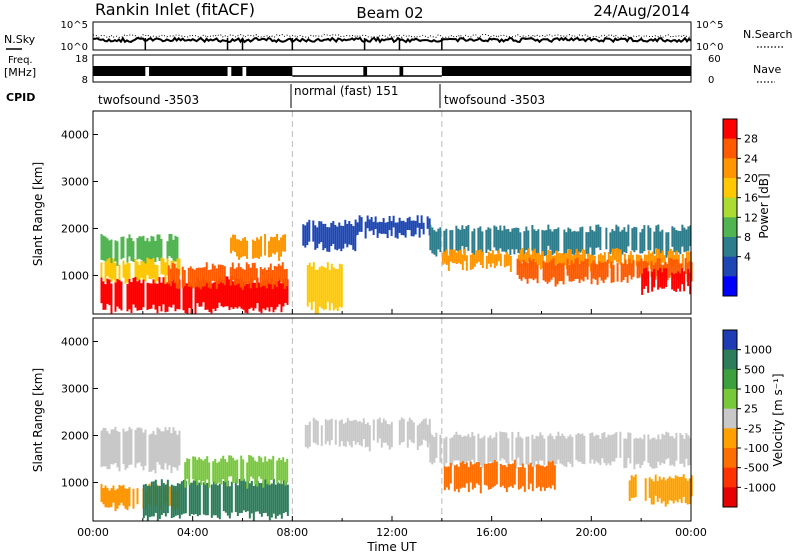 This screenshot has height=554, width=800. What do you see at coordinates (778, 419) in the screenshot?
I see `velocity-colorbar-label: Velocity [m s⁻¹]` at bounding box center [778, 419].